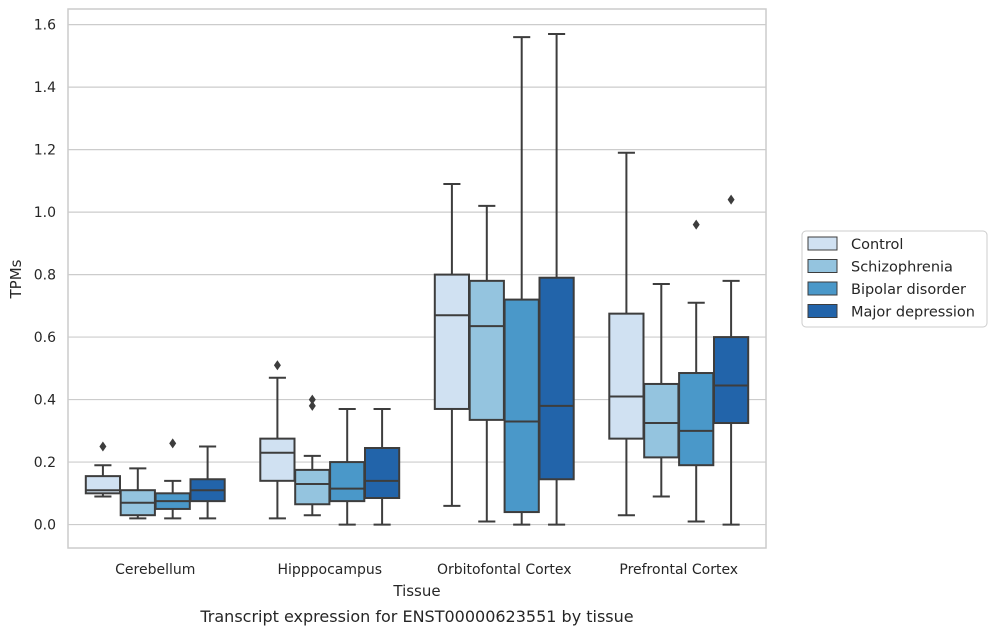 The image size is (997, 634). What do you see at coordinates (45, 26) in the screenshot?
I see `y-tick-label: 1.6` at bounding box center [45, 26].